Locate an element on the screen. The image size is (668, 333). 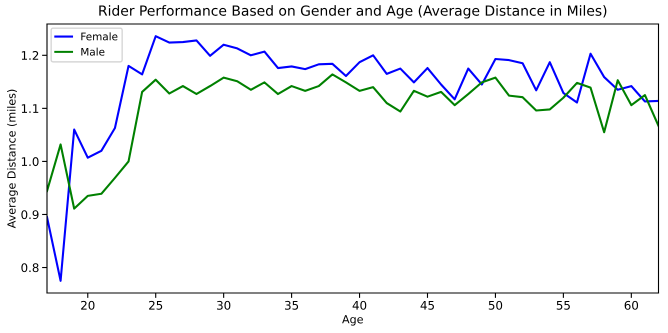
x-tick-label: 60 is located at coordinates (631, 305).